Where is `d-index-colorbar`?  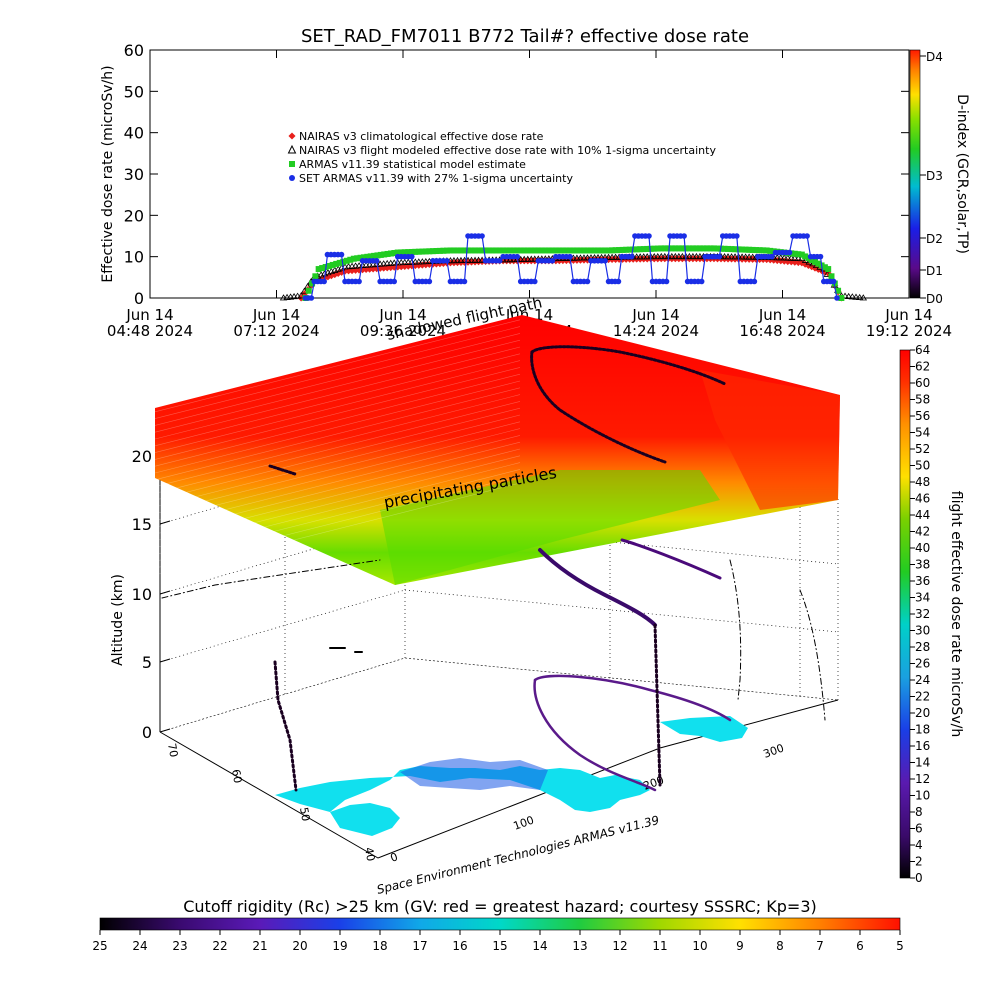 d-index-colorbar is located at coordinates (915, 174).